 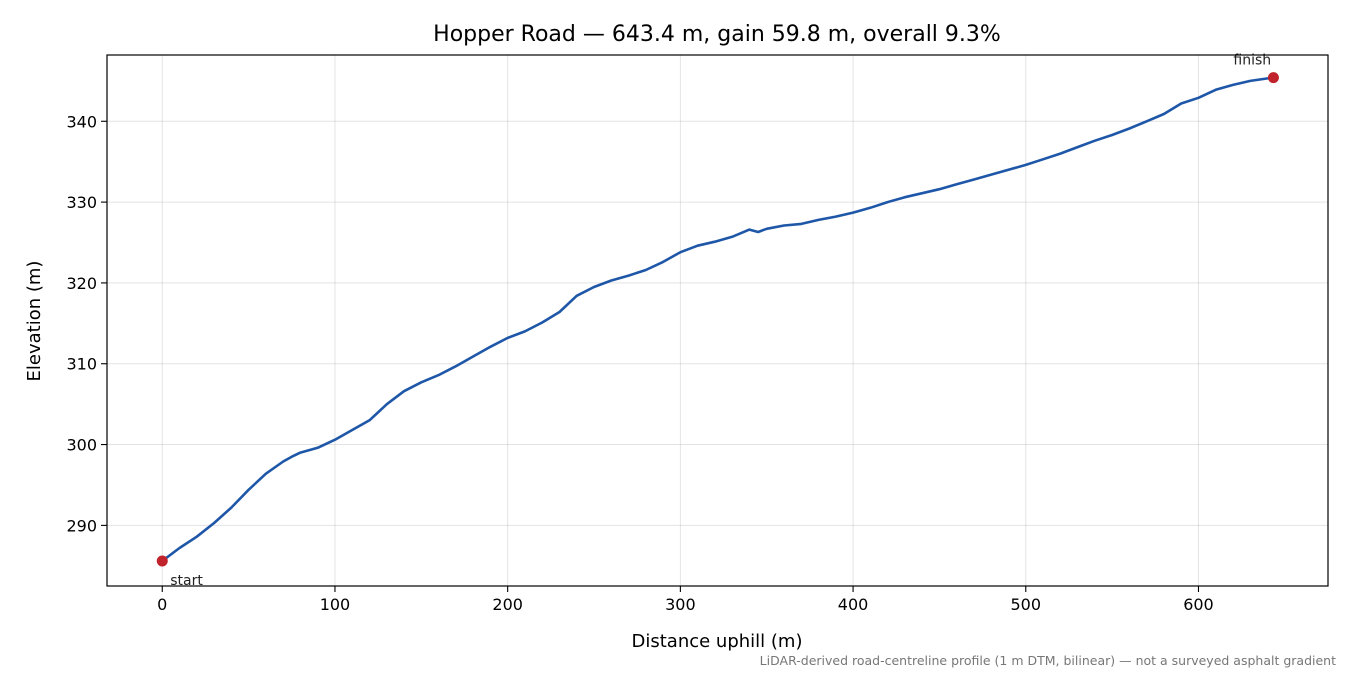 What do you see at coordinates (81, 121) in the screenshot?
I see `y-tick-label: 340` at bounding box center [81, 121].